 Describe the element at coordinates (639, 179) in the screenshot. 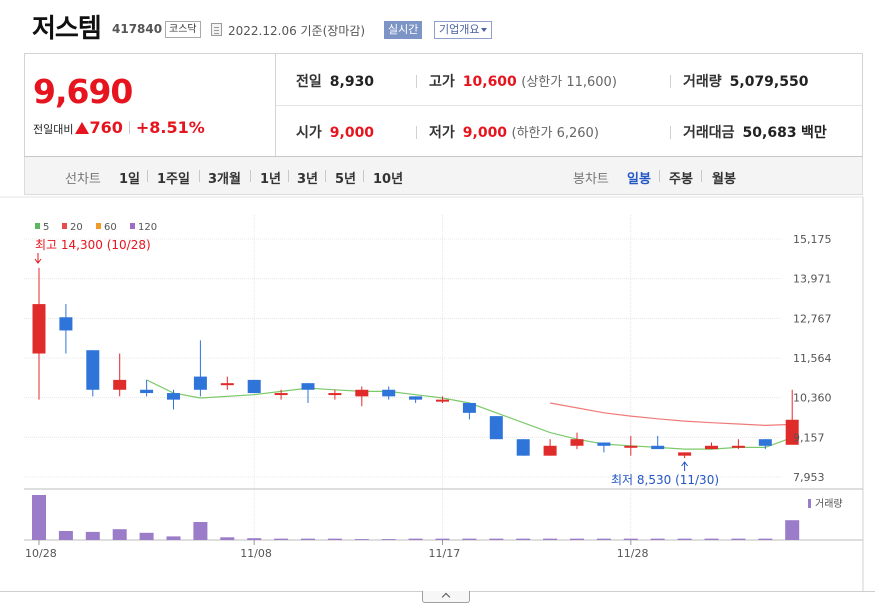

I see `candle-daily: 일봉` at that location.